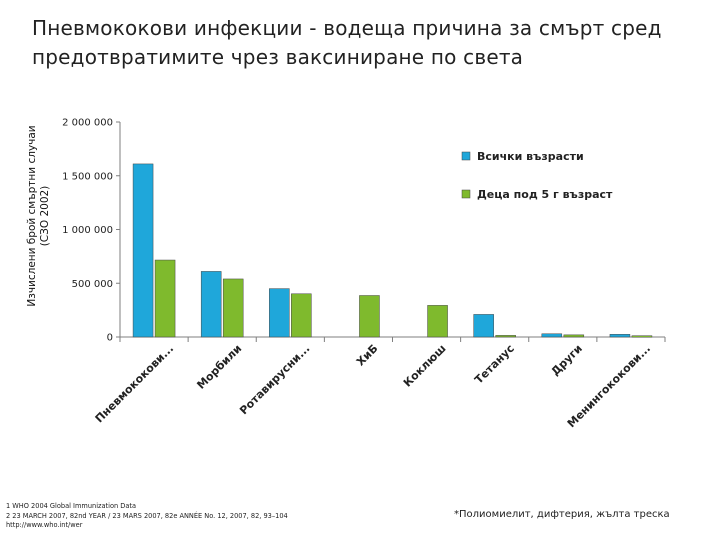 The height and width of the screenshot is (540, 720). What do you see at coordinates (87, 230) in the screenshot?
I see `y-tick-label: 1 000 000` at bounding box center [87, 230].